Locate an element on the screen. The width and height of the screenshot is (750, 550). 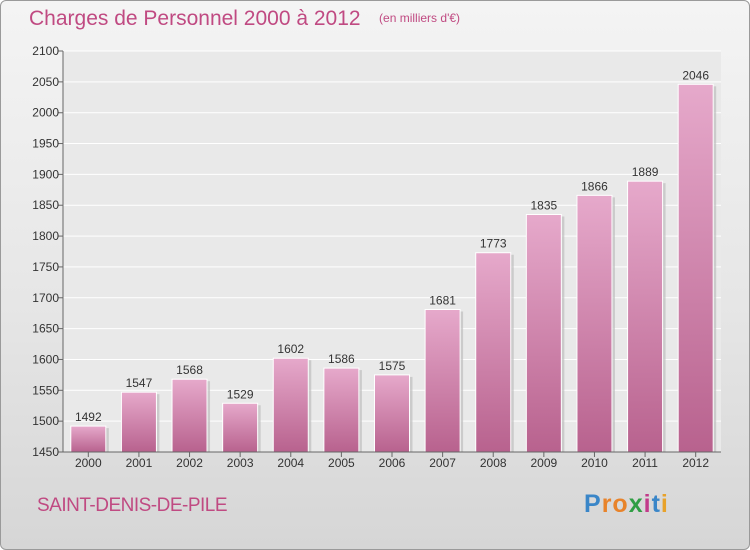
value-label: 1586 is located at coordinates (341, 359).